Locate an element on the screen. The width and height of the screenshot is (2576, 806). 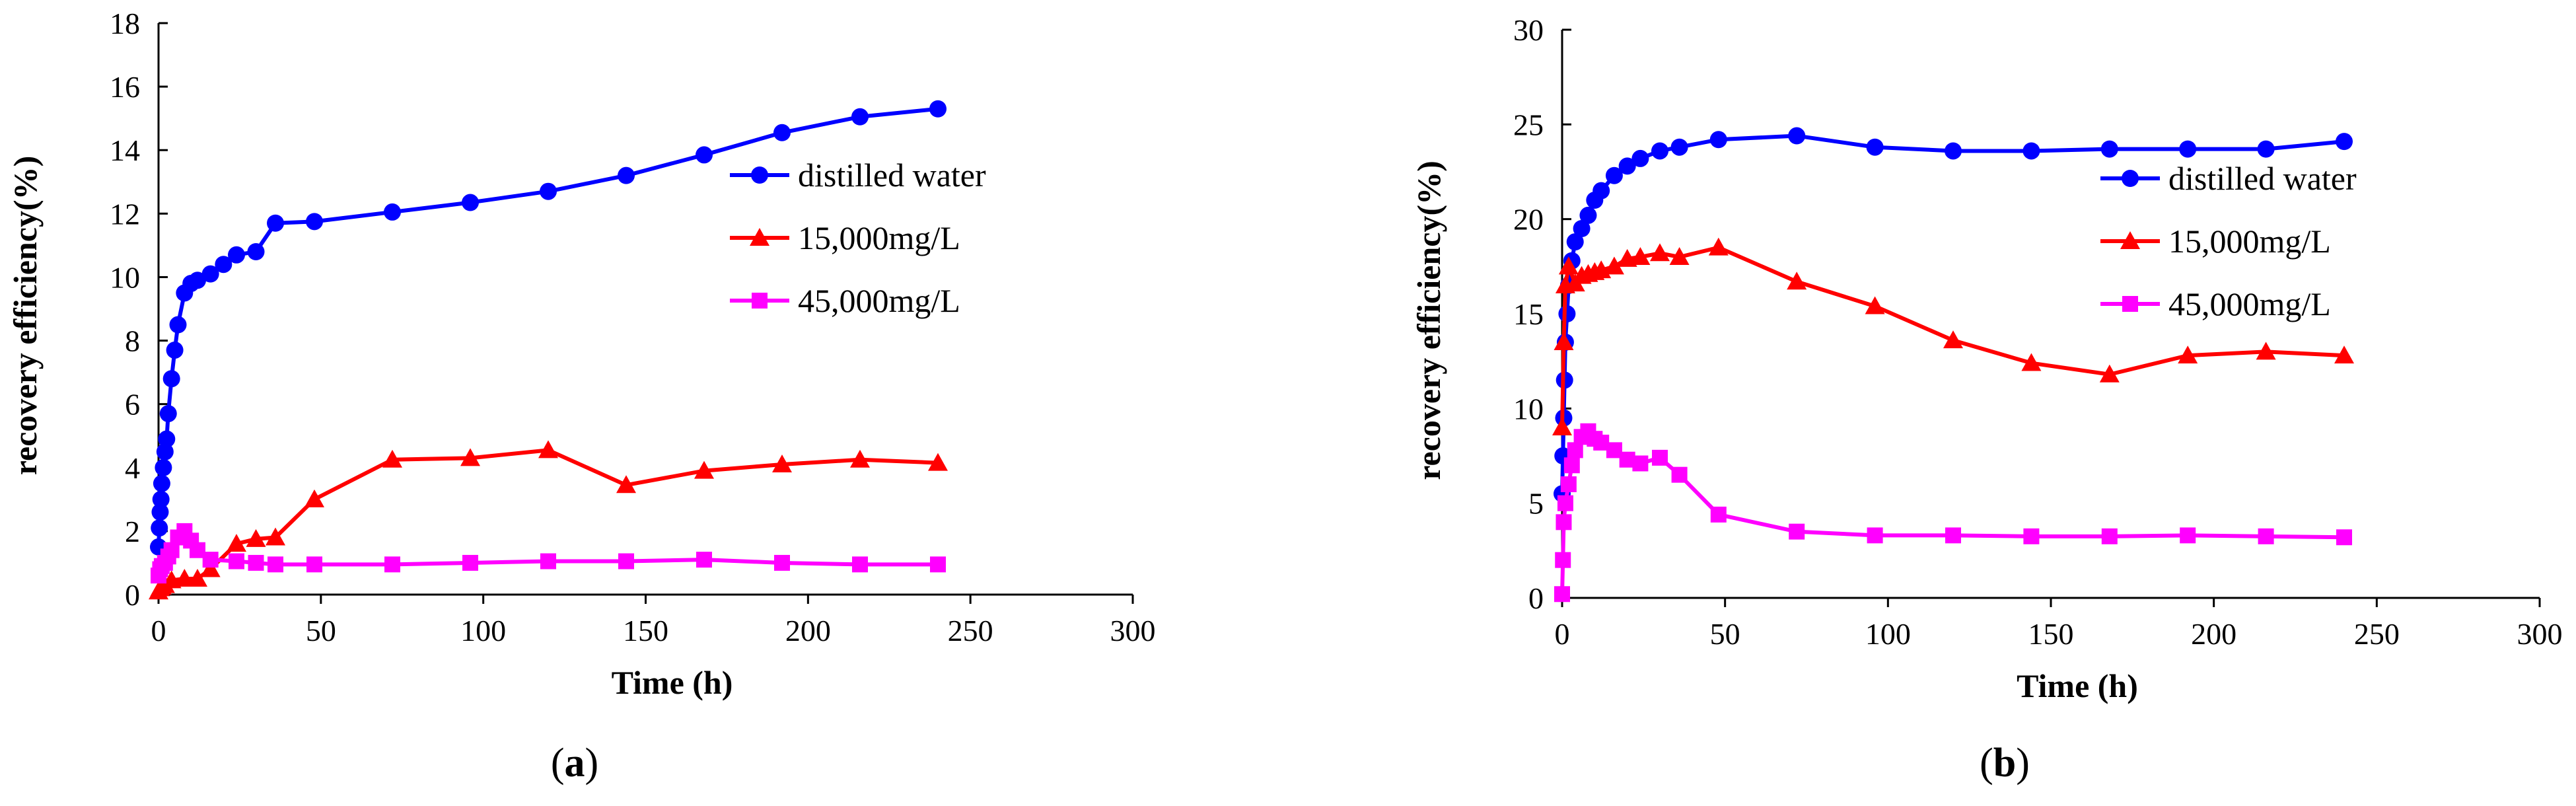
x-tick-label: 50 is located at coordinates (1725, 634).